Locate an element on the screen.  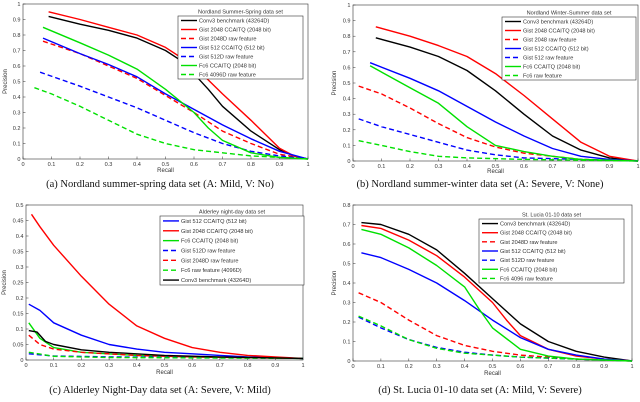
y-tick-label: 0.4 is located at coordinates (347, 100).